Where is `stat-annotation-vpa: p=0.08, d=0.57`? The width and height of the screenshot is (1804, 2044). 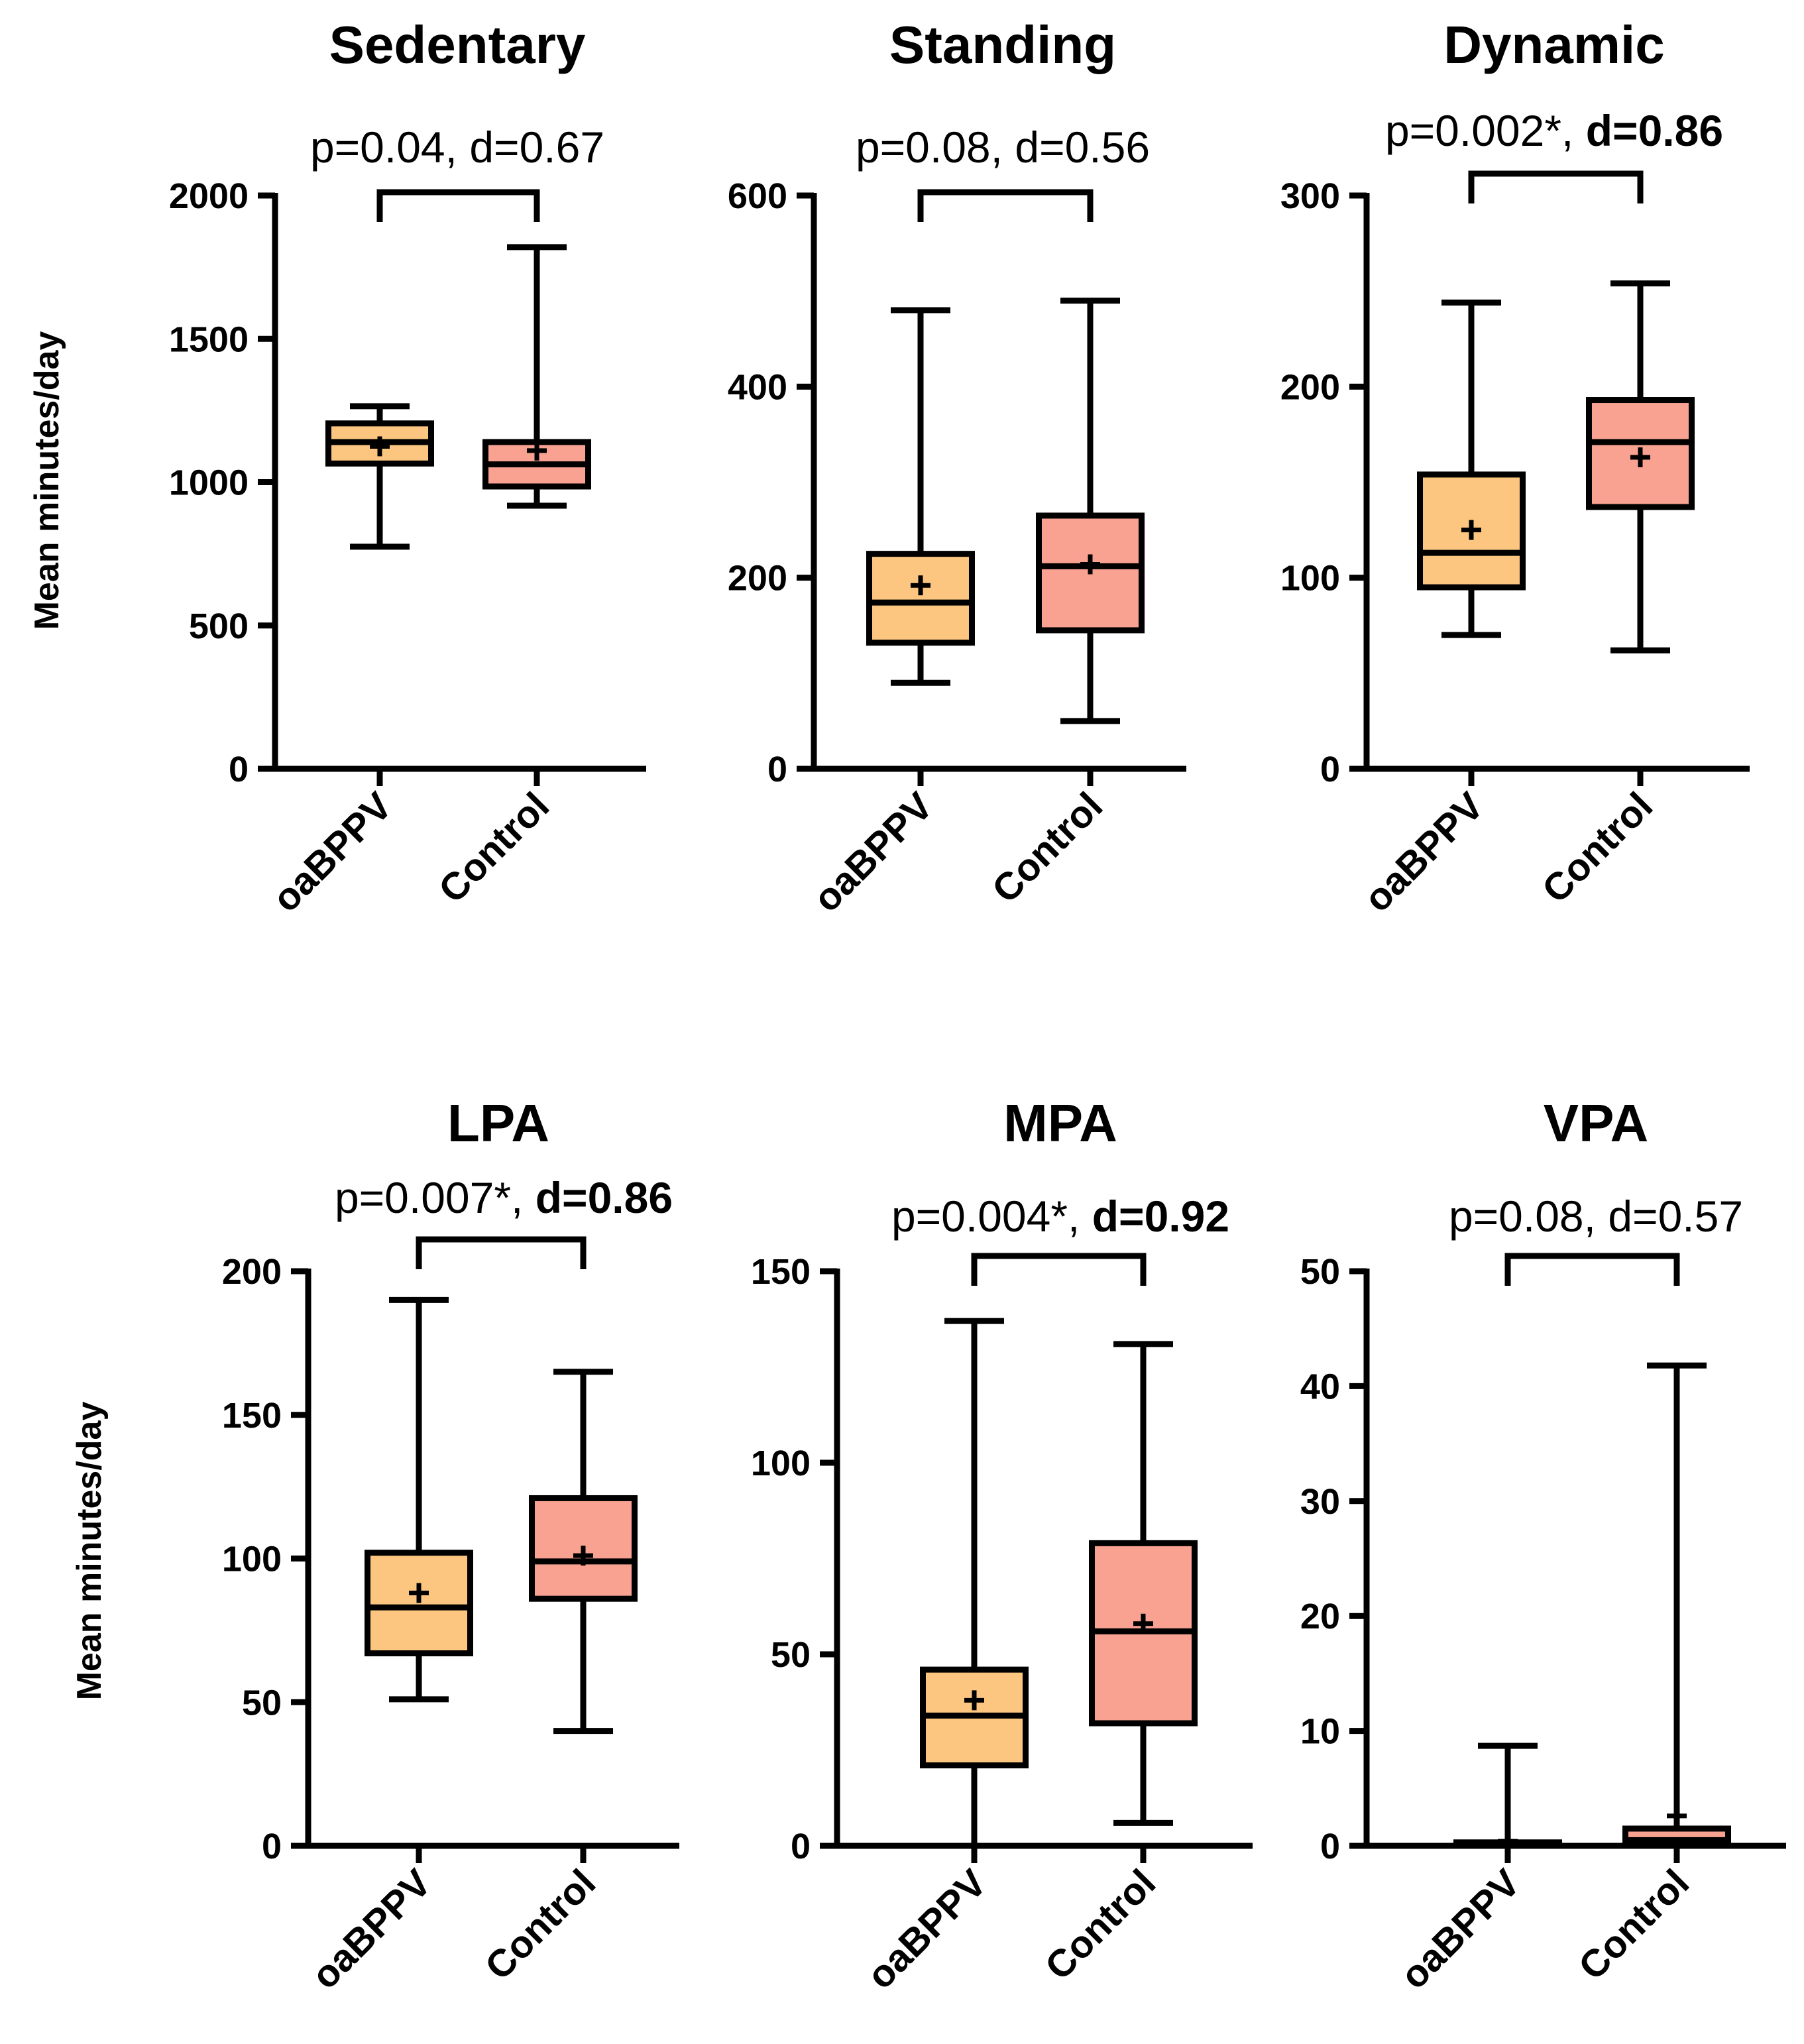 stat-annotation-vpa: p=0.08, d=0.57 is located at coordinates (1596, 1216).